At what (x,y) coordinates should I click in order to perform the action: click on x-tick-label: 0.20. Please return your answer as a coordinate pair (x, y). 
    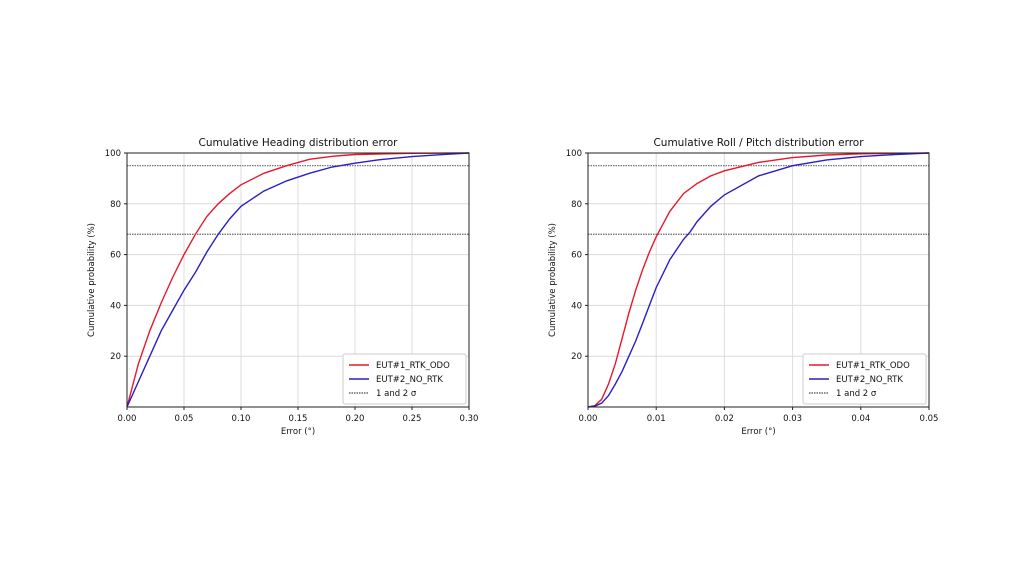
    Looking at the image, I should click on (355, 419).